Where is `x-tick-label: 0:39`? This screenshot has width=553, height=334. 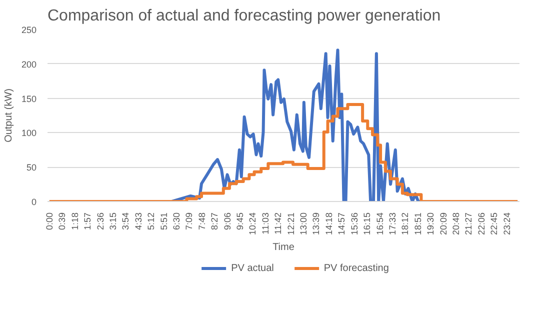
x-tick-label: 0:39 is located at coordinates (62, 221).